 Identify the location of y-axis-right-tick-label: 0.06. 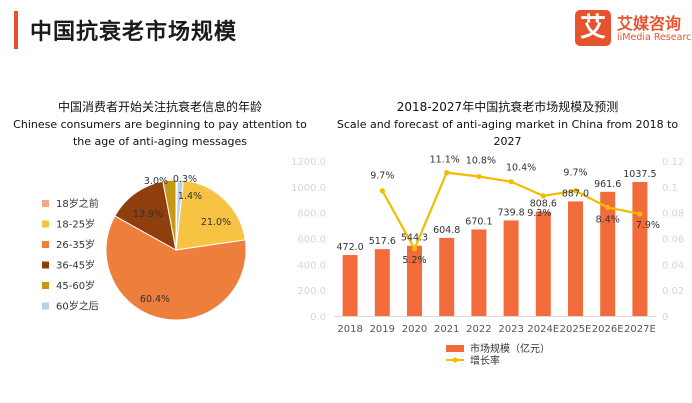
(673, 240).